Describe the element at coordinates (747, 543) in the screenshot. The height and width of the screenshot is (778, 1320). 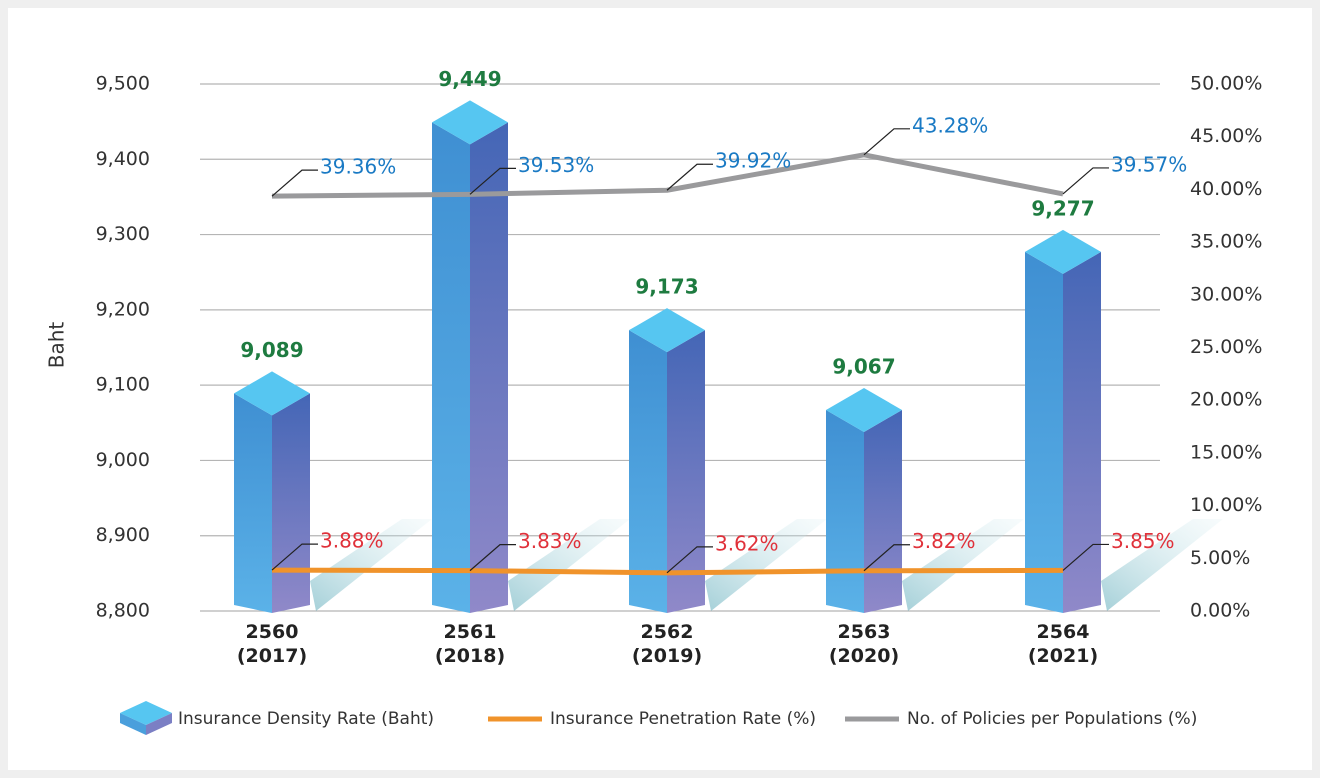
I see `data-label: 3.62%` at that location.